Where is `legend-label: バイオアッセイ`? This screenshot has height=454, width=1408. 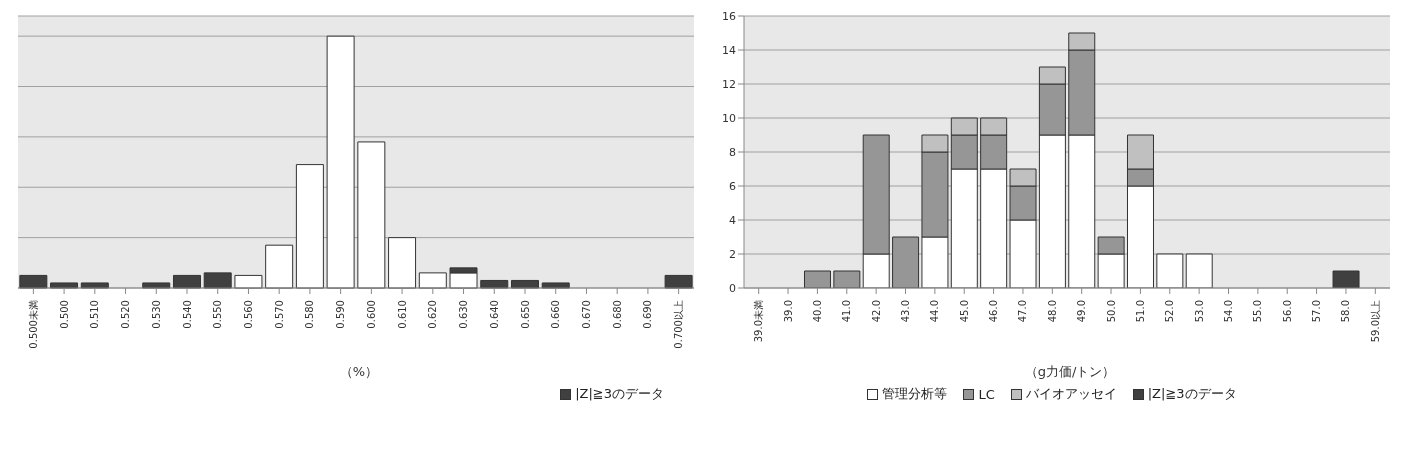
legend-label: バイオアッセイ is located at coordinates (1071, 394).